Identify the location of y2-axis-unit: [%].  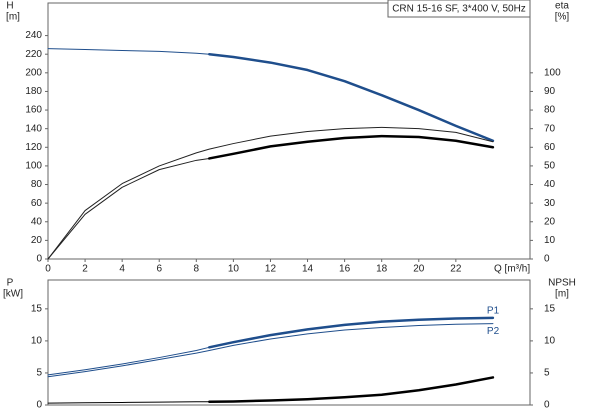
(562, 17).